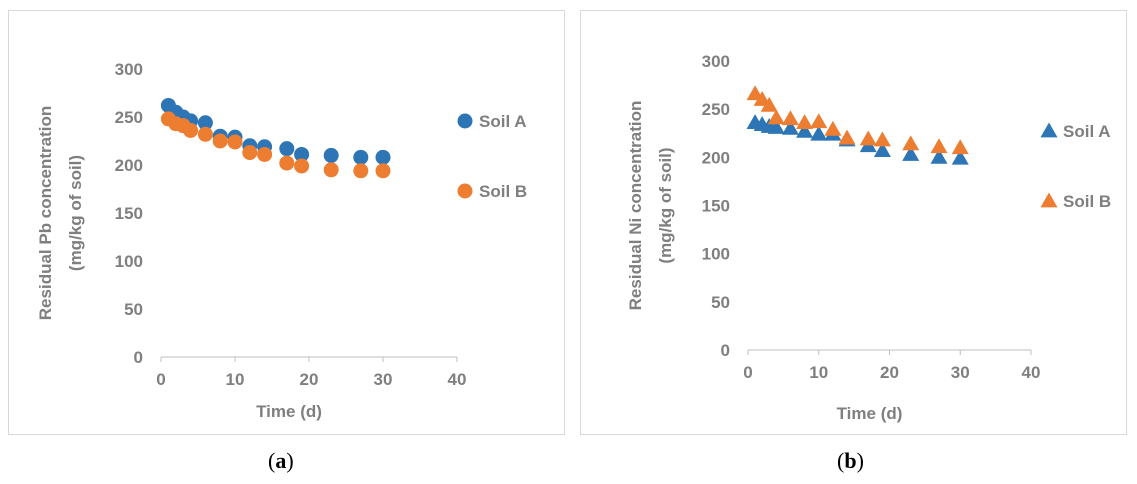 The image size is (1137, 484). Describe the element at coordinates (281, 460) in the screenshot. I see `caption-a: (a)` at that location.